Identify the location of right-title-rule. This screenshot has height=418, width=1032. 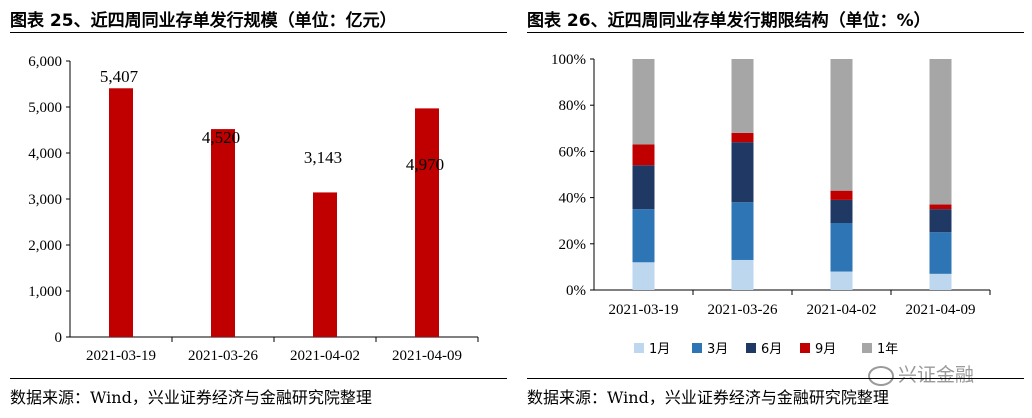
(775, 32).